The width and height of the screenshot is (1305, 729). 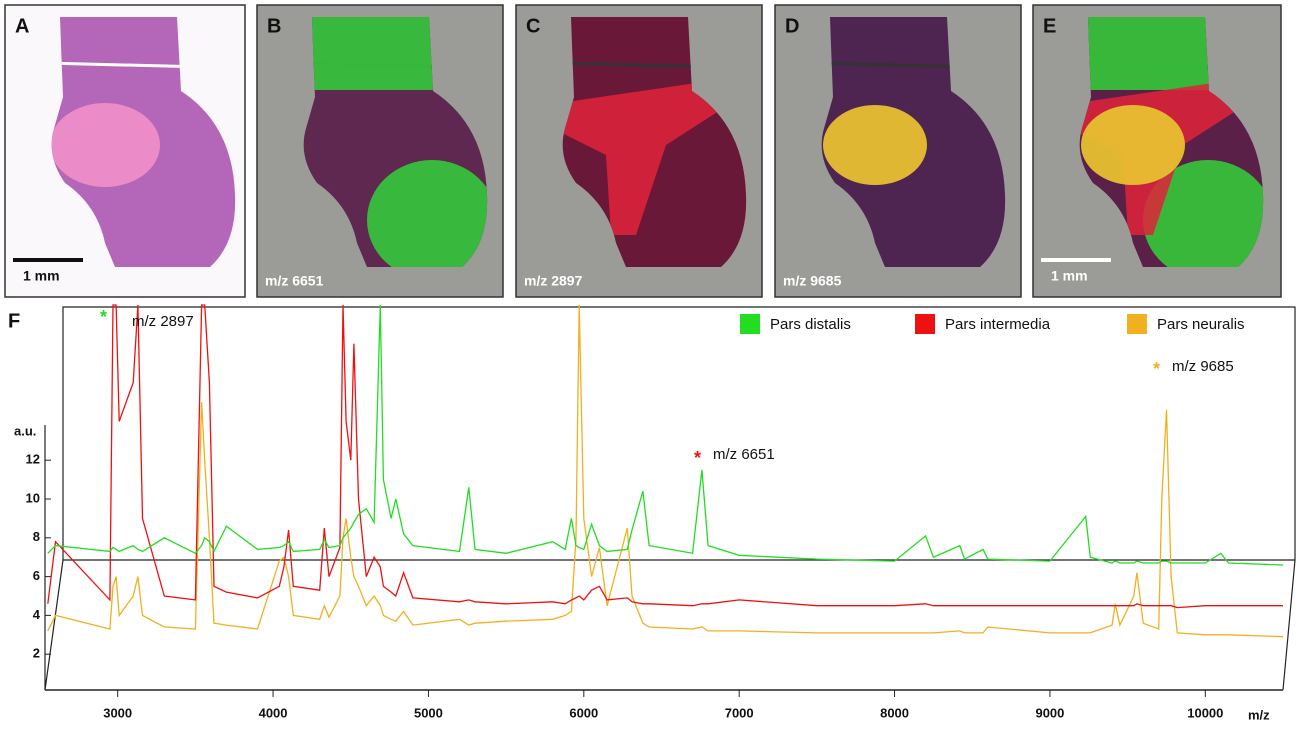 I want to click on peak-label: m/z 9685, so click(x=1203, y=366).